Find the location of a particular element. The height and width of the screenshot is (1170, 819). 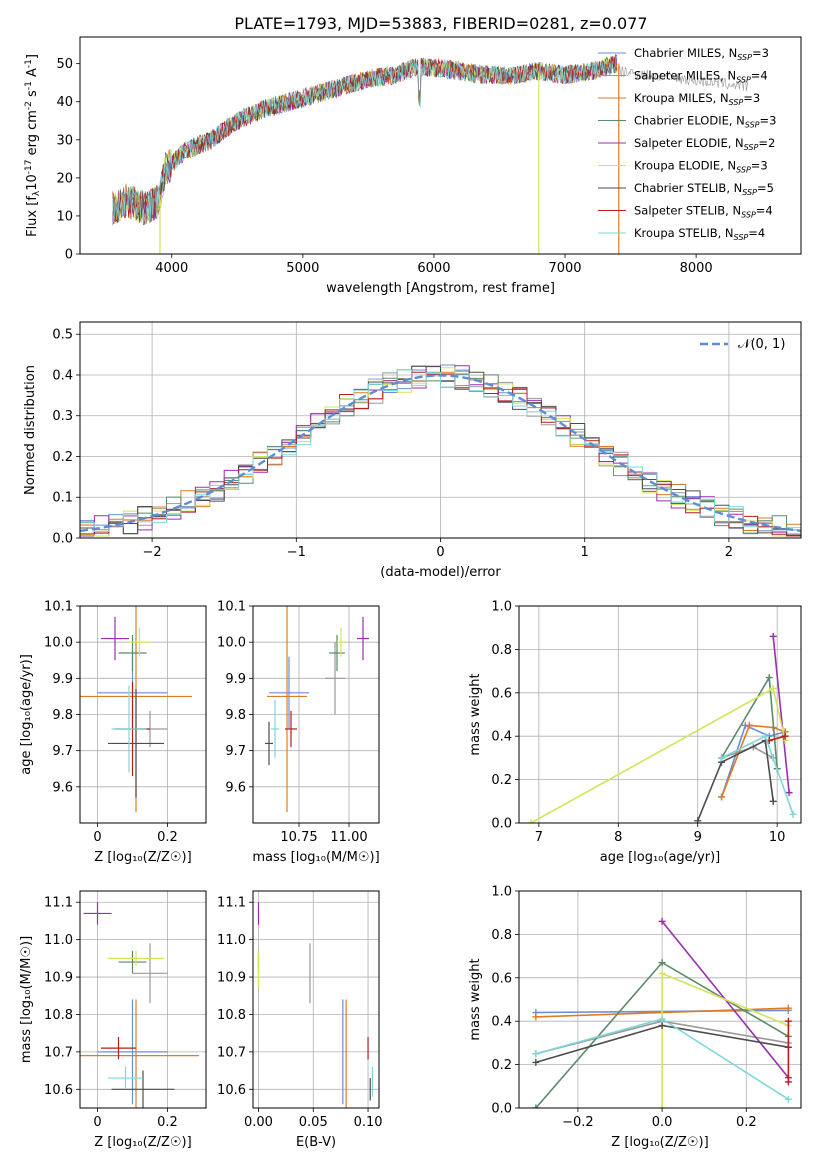

xtick-label: 0.2 is located at coordinates (167, 837).